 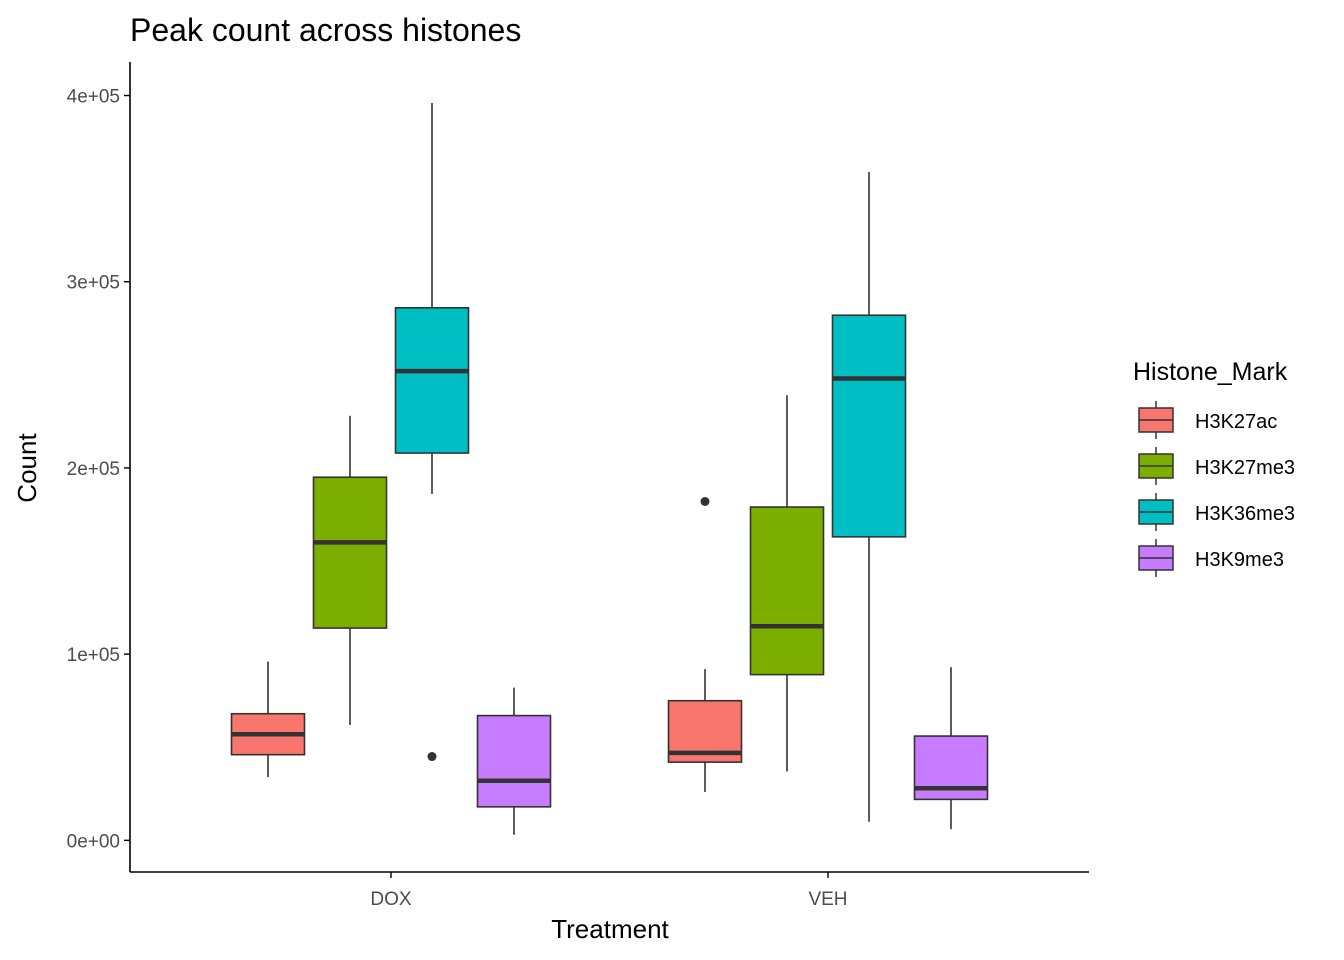 I want to click on box-H3K27ac-DOX, so click(x=268, y=719).